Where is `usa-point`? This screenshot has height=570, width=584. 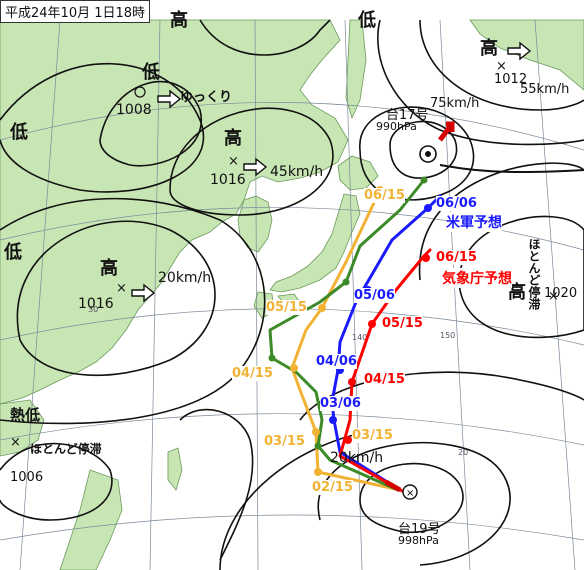
usa-point is located at coordinates (333, 420).